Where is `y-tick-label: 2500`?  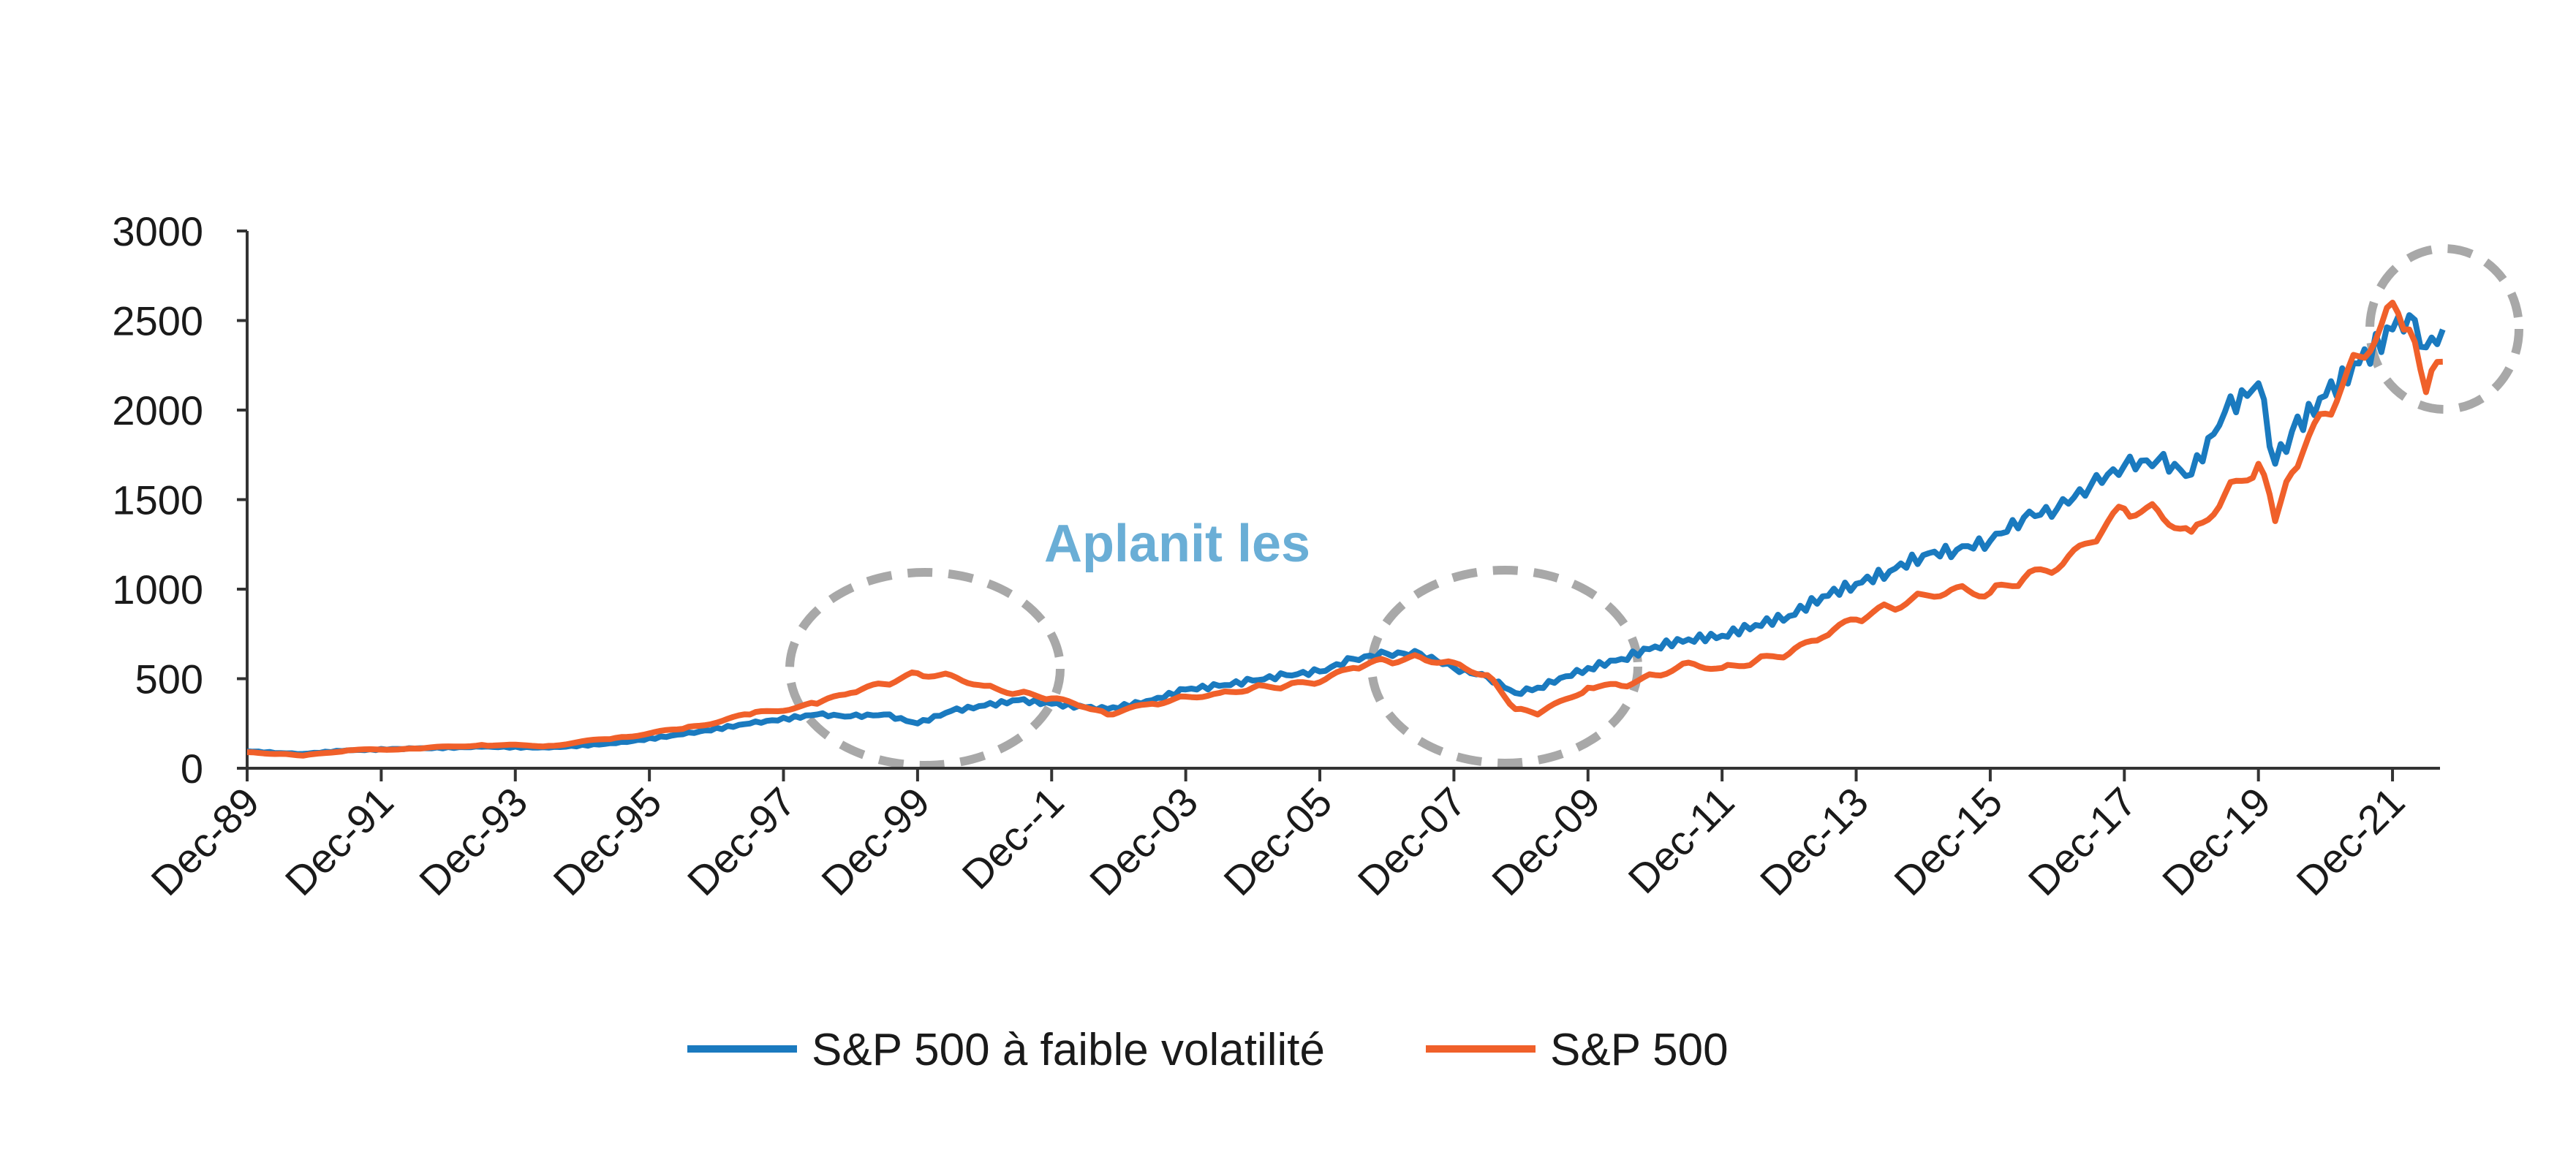
y-tick-label: 2500 is located at coordinates (157, 321).